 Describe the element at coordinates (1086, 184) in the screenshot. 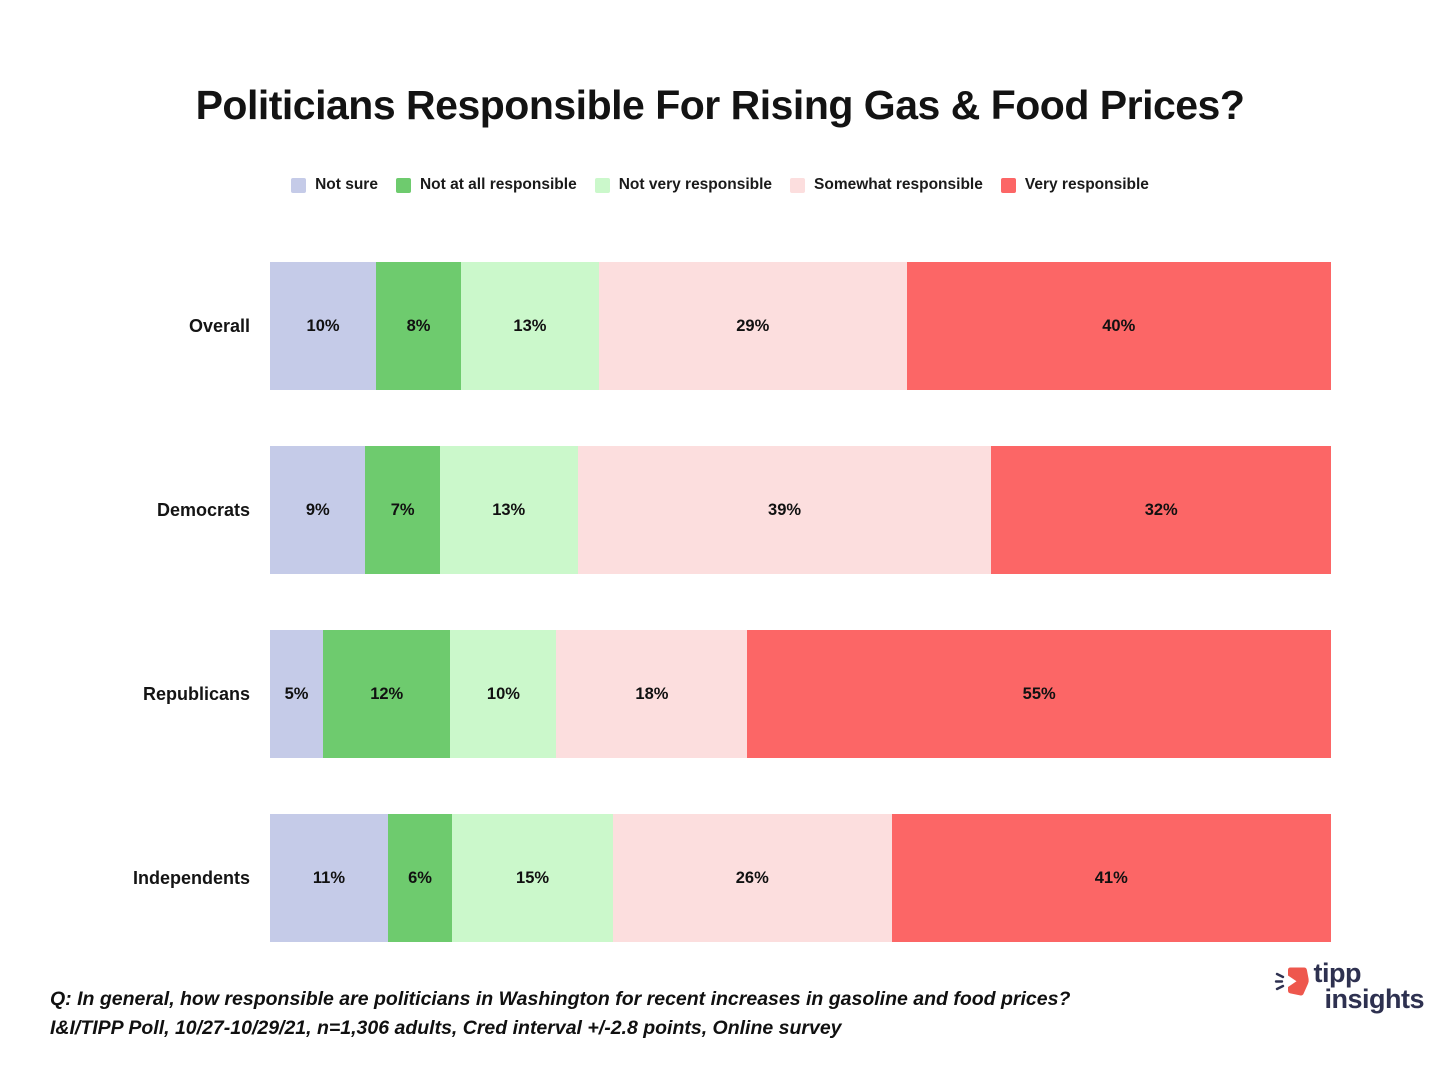

I see `legend-label: Very responsible` at that location.